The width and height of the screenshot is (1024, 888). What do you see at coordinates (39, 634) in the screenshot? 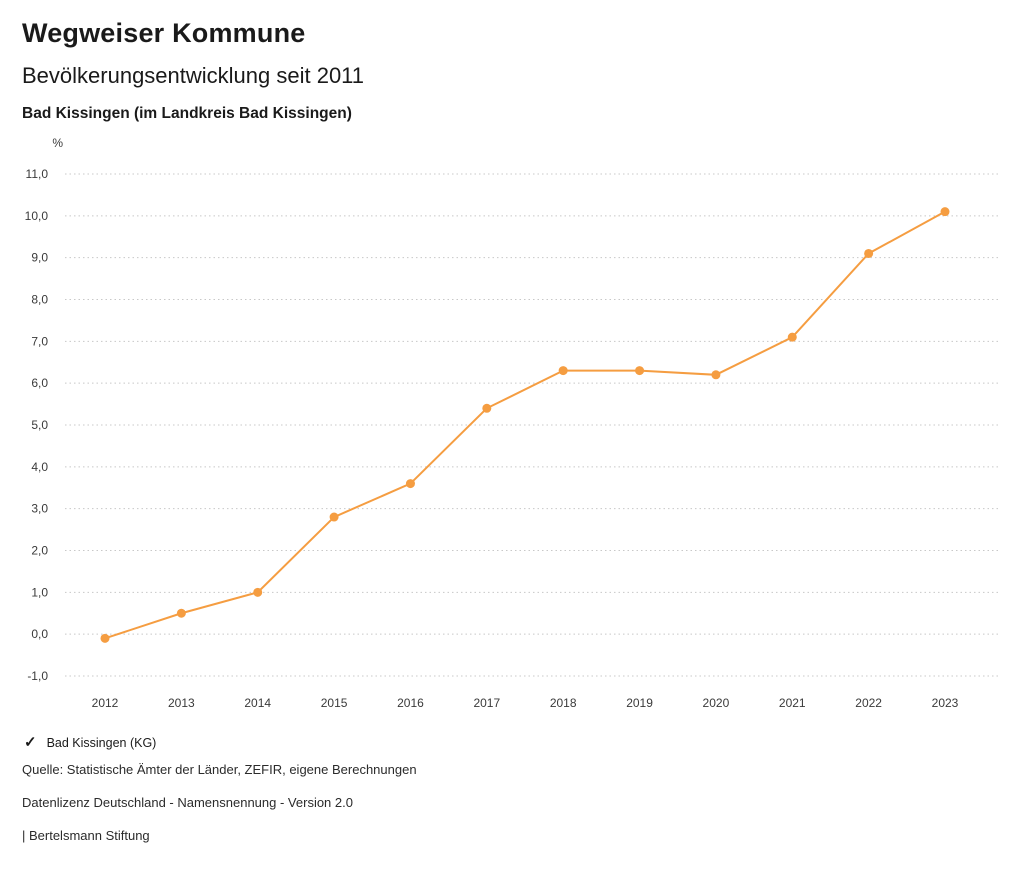
I see `y-tick-label: 0,0` at bounding box center [39, 634].